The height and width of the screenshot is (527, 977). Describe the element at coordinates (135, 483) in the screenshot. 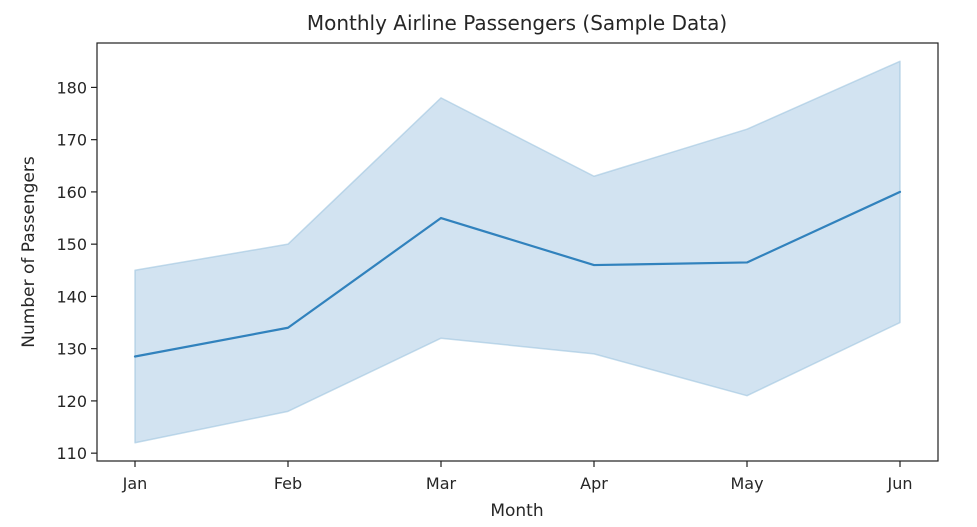

I see `x-tick-label: Jan` at that location.